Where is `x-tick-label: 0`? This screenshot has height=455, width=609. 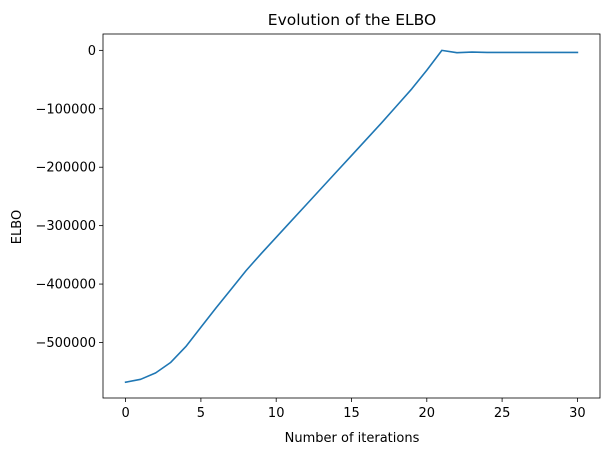 x-tick-label: 0 is located at coordinates (125, 413).